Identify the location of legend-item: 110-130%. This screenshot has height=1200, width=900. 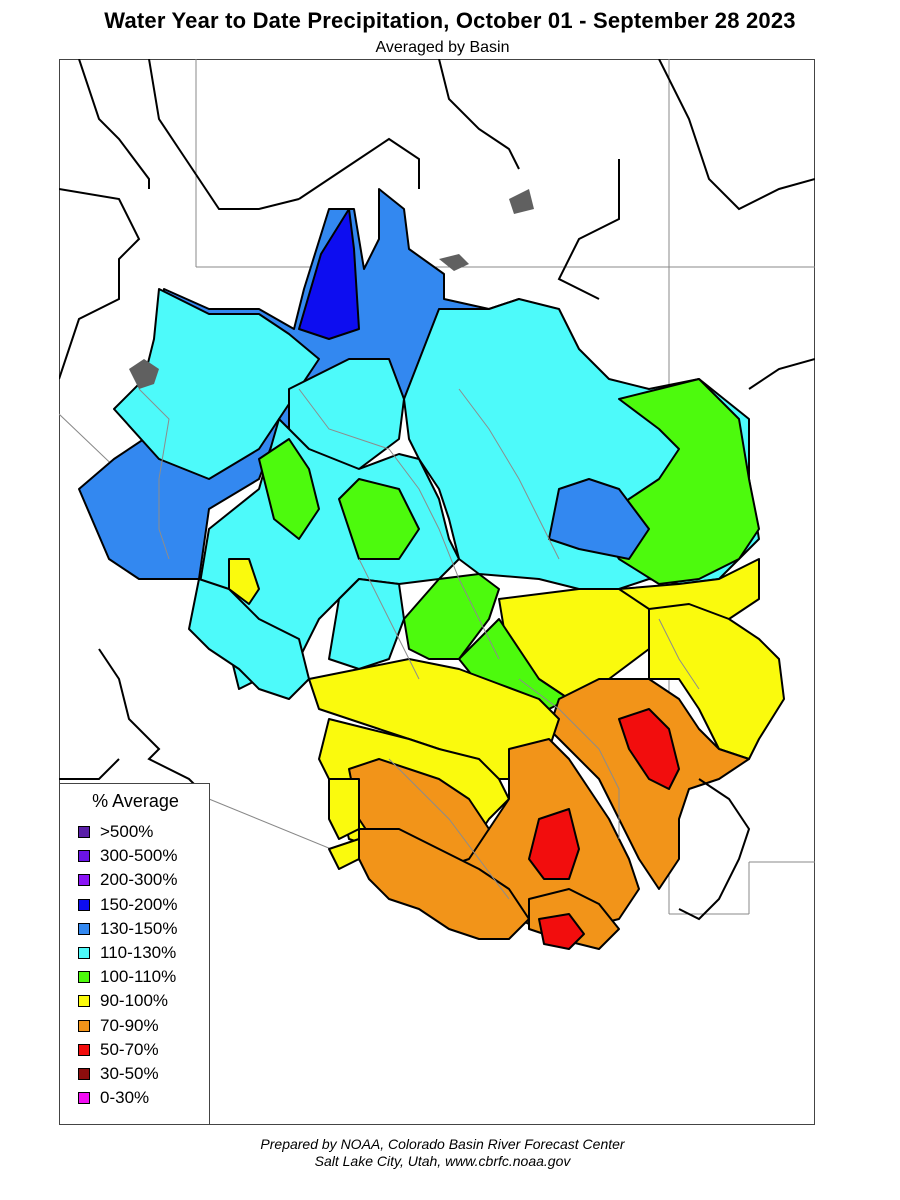
(127, 953).